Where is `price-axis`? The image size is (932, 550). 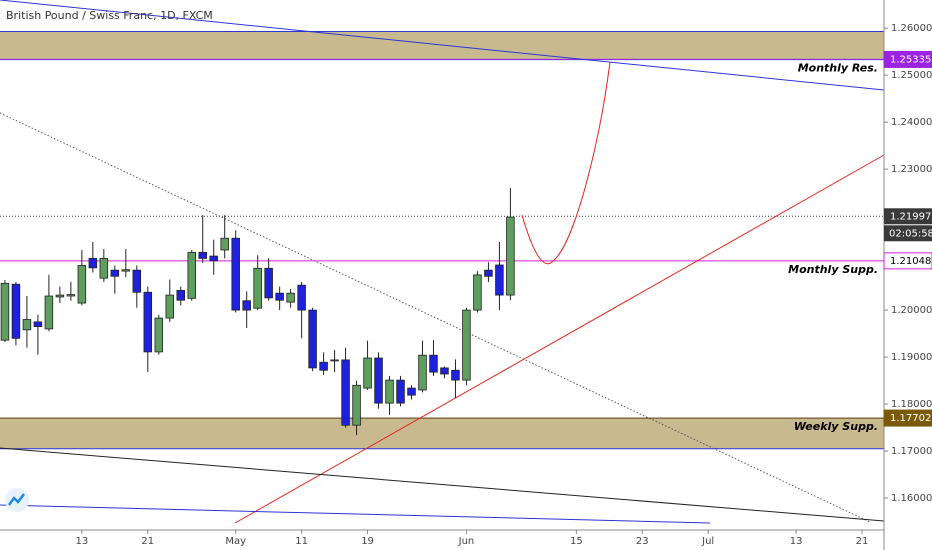
price-axis is located at coordinates (908, 275).